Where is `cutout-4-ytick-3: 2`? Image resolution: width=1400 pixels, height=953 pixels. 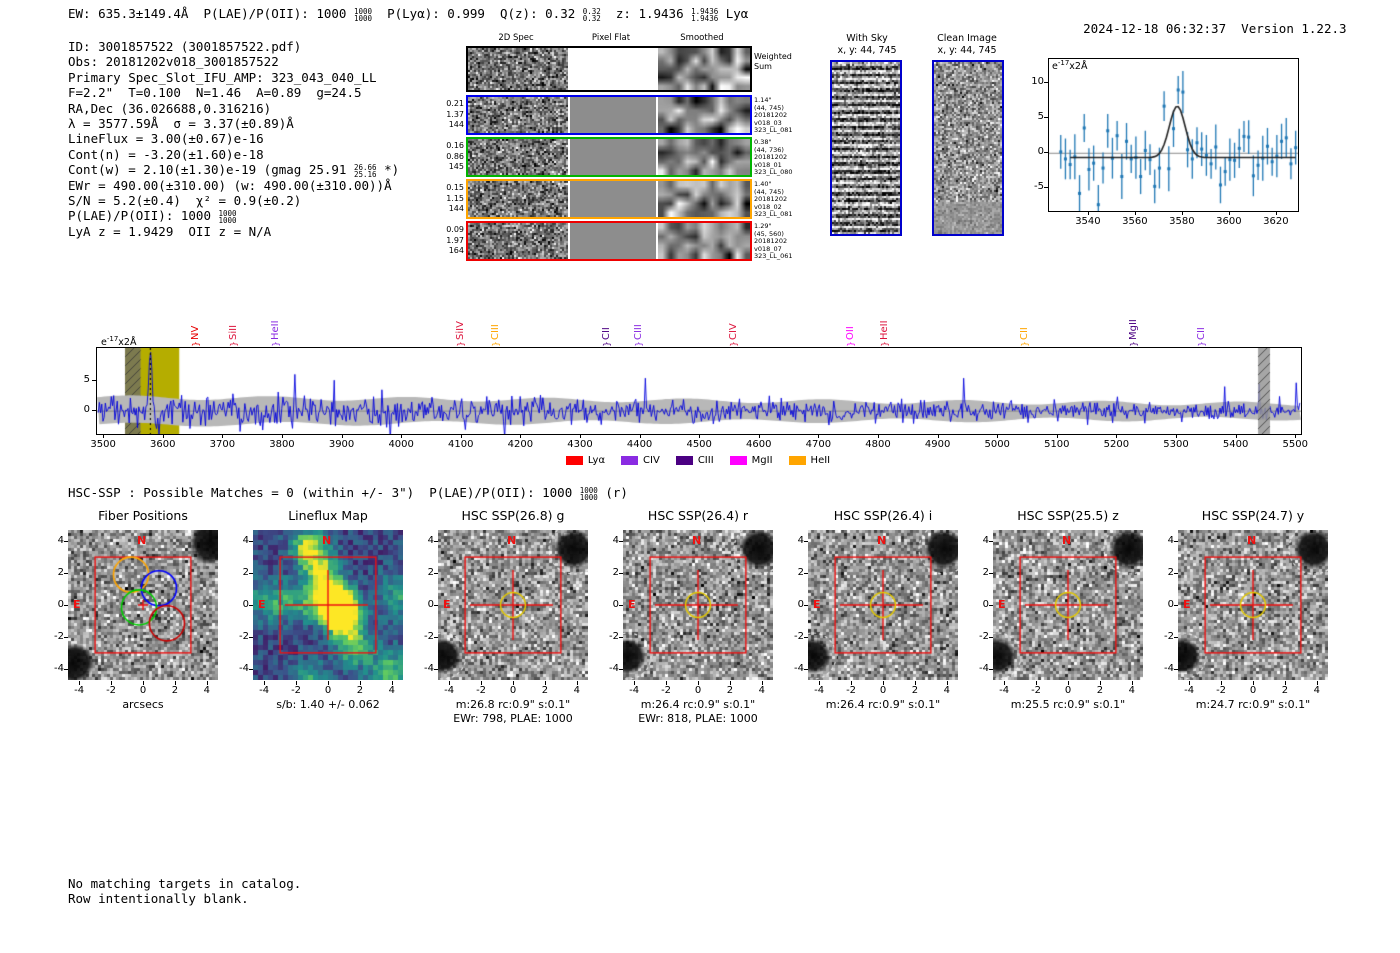
cutout-4-ytick-3: 2 is located at coordinates (800, 573).